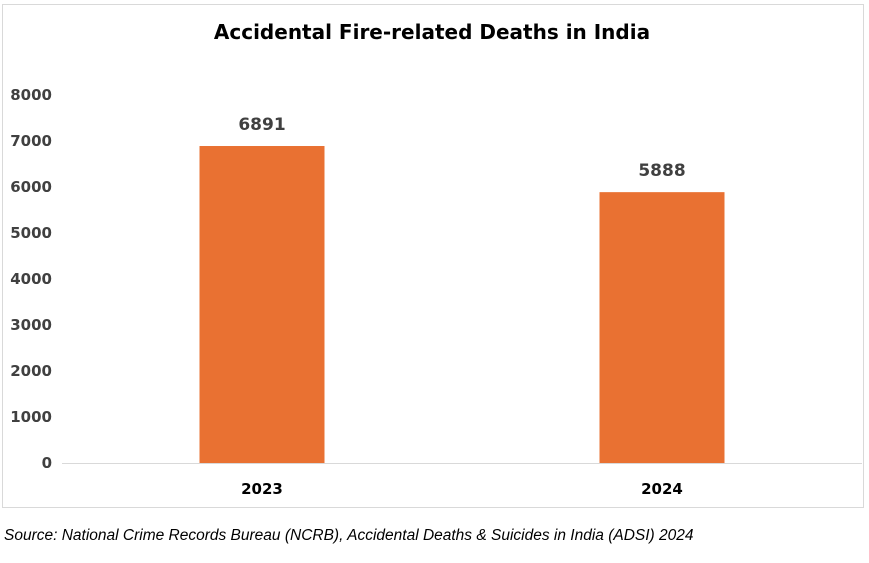 Image resolution: width=869 pixels, height=563 pixels. Describe the element at coordinates (31, 233) in the screenshot. I see `y-tick-label: 5000` at that location.